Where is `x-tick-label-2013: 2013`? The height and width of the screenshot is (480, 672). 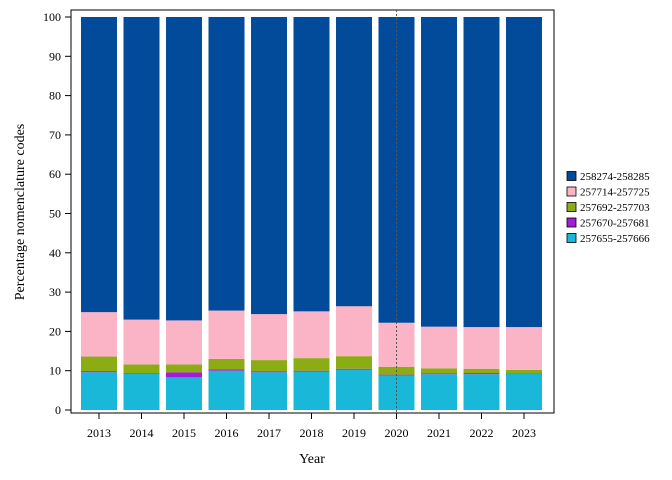
x-tick-label-2013: 2013 is located at coordinates (99, 433).